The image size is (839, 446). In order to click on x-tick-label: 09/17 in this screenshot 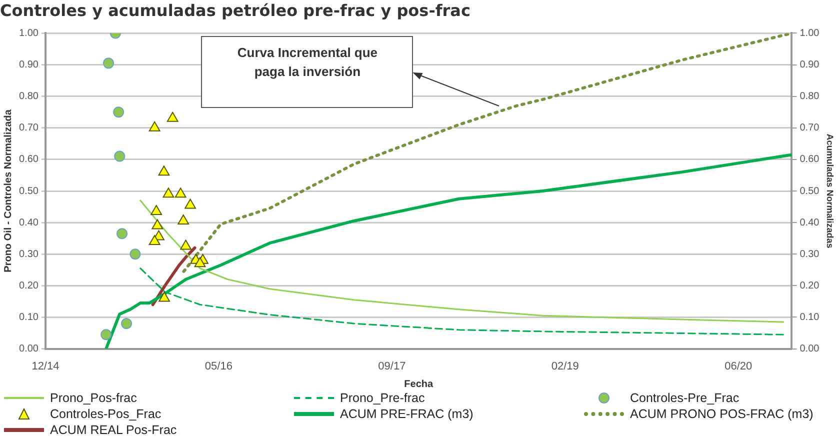, I will do `click(392, 366)`.